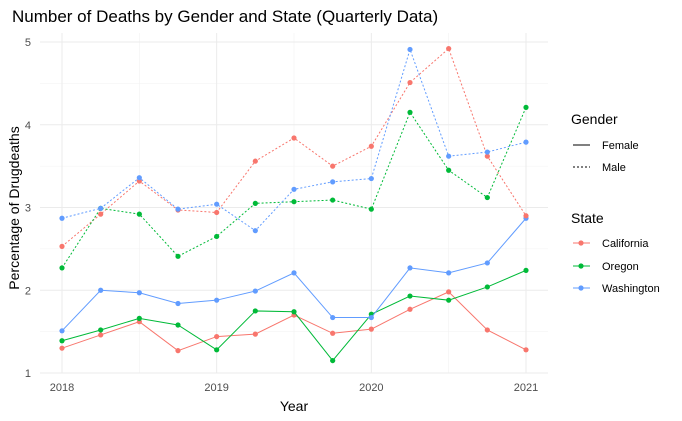  I want to click on legend-key-point-oregon, so click(581, 266).